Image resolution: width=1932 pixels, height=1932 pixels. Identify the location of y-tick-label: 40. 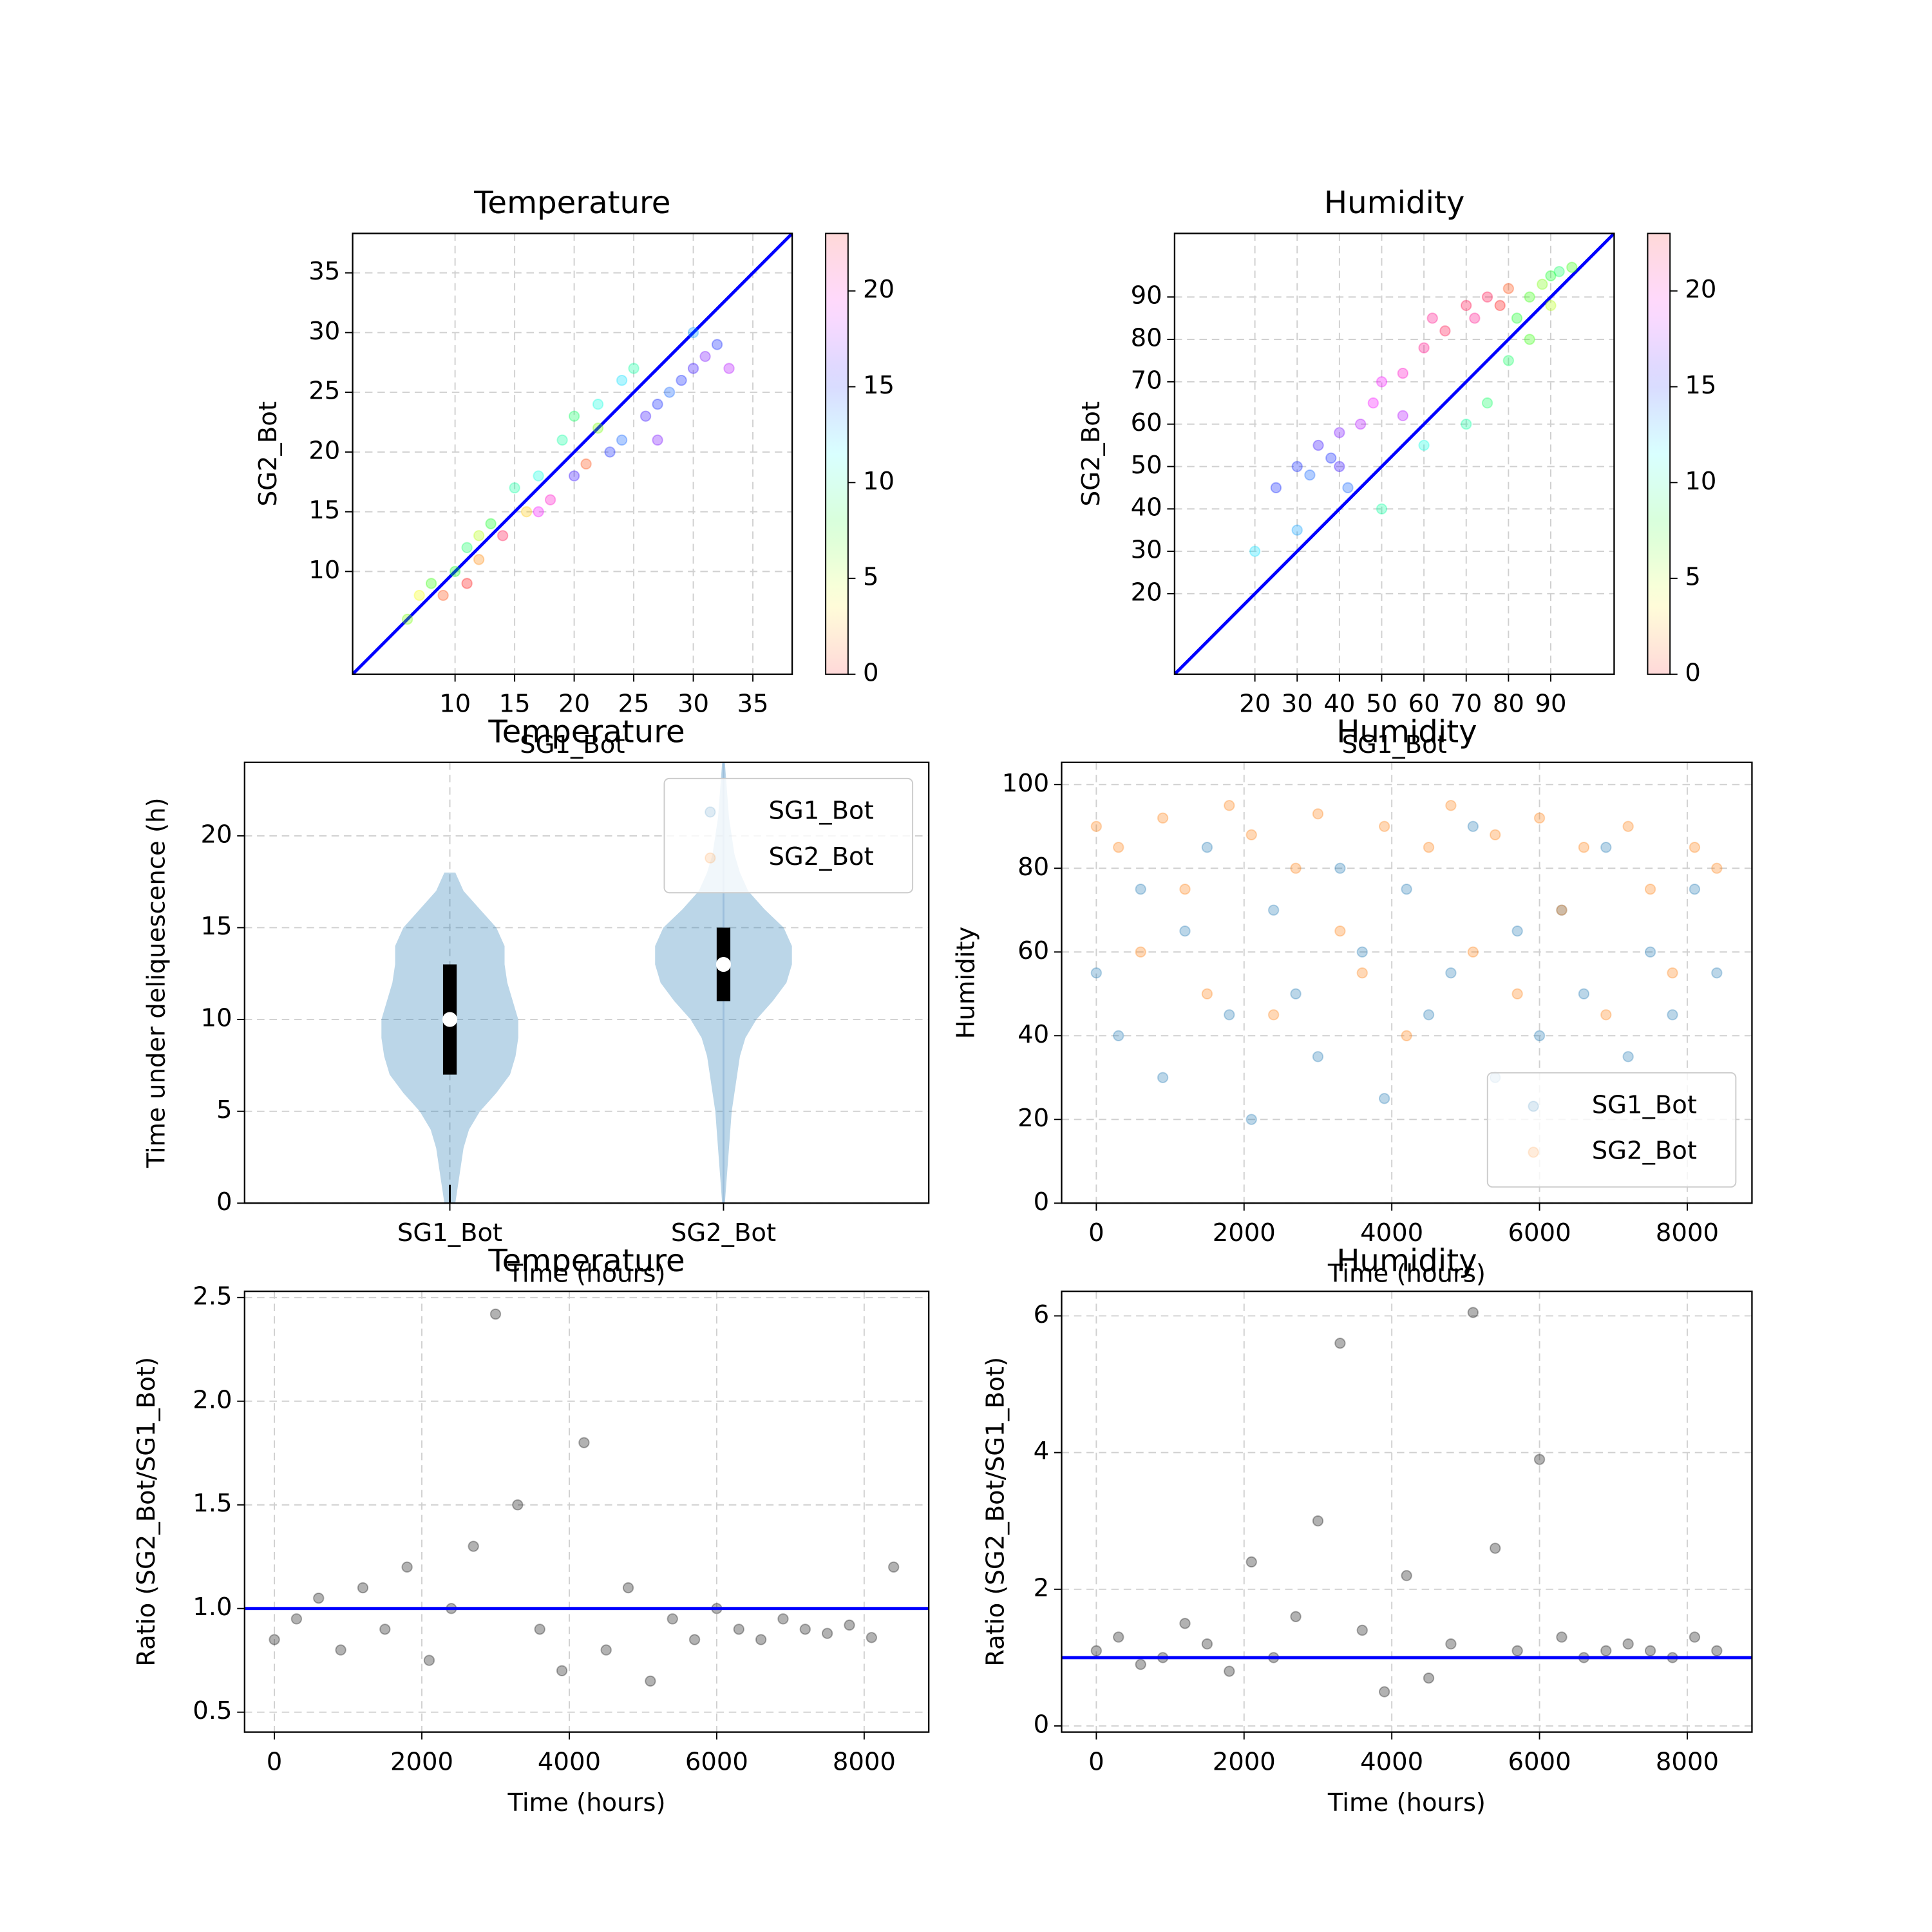
(1033, 1034).